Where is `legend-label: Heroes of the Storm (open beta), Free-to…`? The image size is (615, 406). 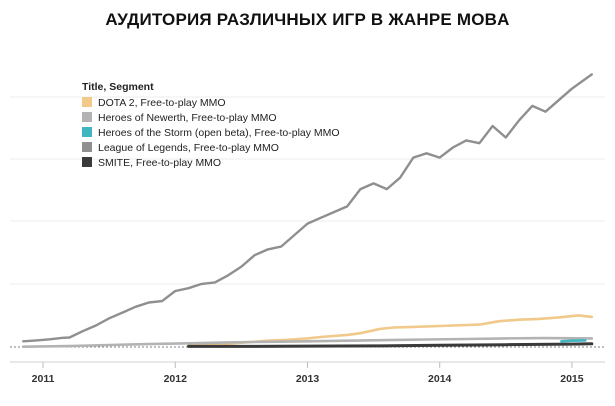
legend-label: Heroes of the Storm (open beta), Free-to… is located at coordinates (219, 133).